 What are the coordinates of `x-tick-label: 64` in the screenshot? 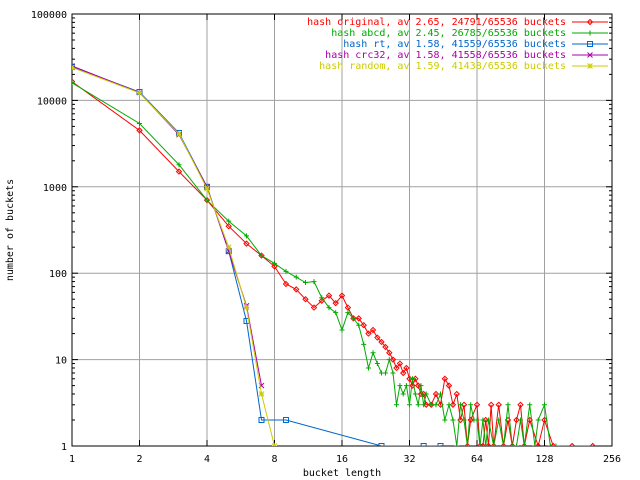 It's located at (477, 459).